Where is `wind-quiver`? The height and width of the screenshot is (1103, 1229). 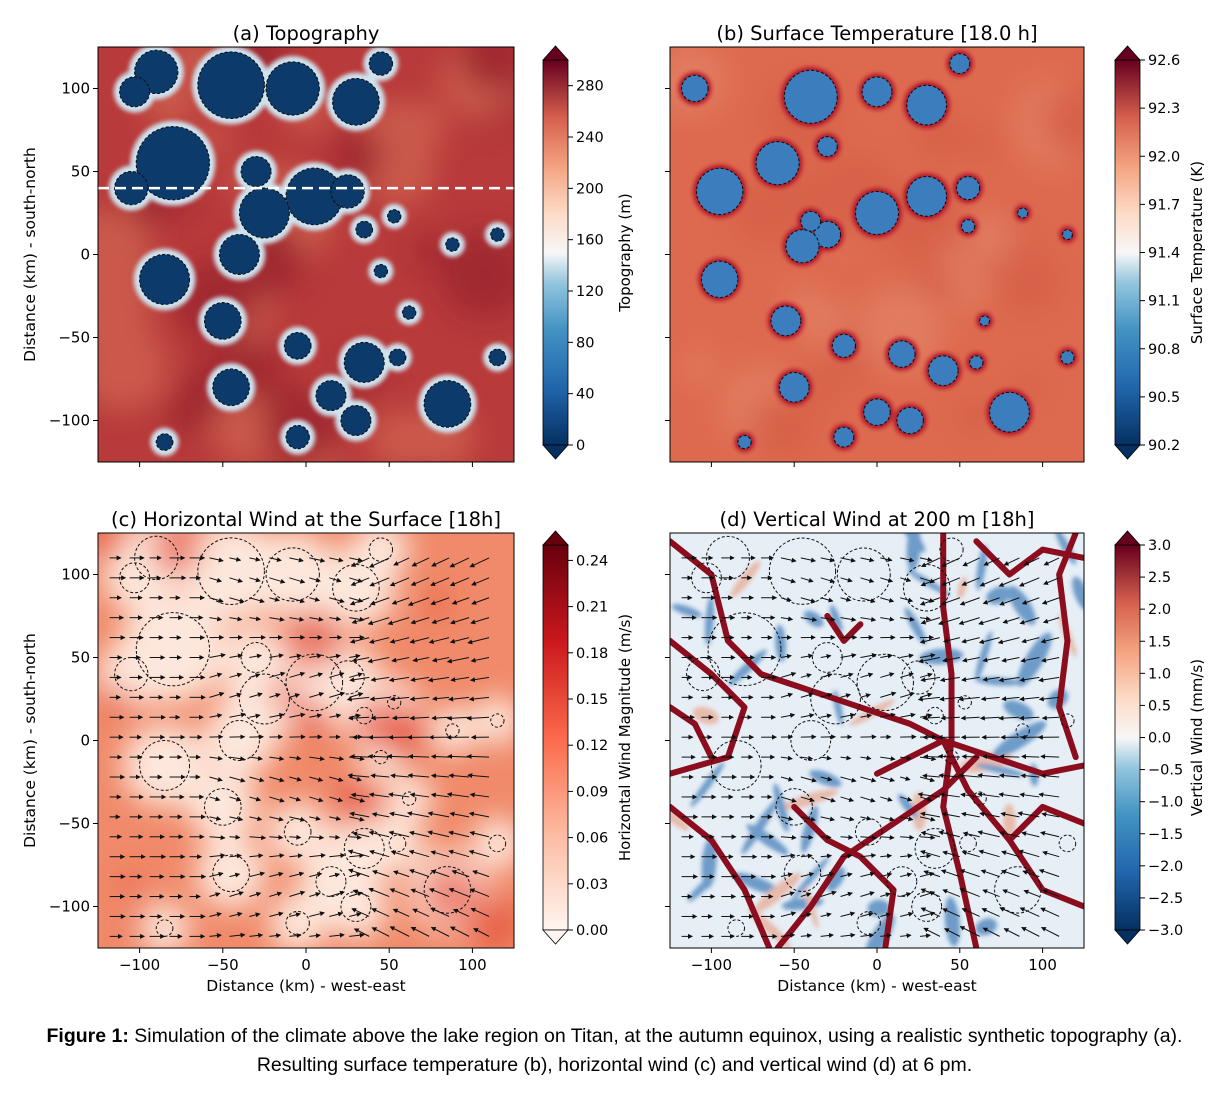
wind-quiver is located at coordinates (299, 747).